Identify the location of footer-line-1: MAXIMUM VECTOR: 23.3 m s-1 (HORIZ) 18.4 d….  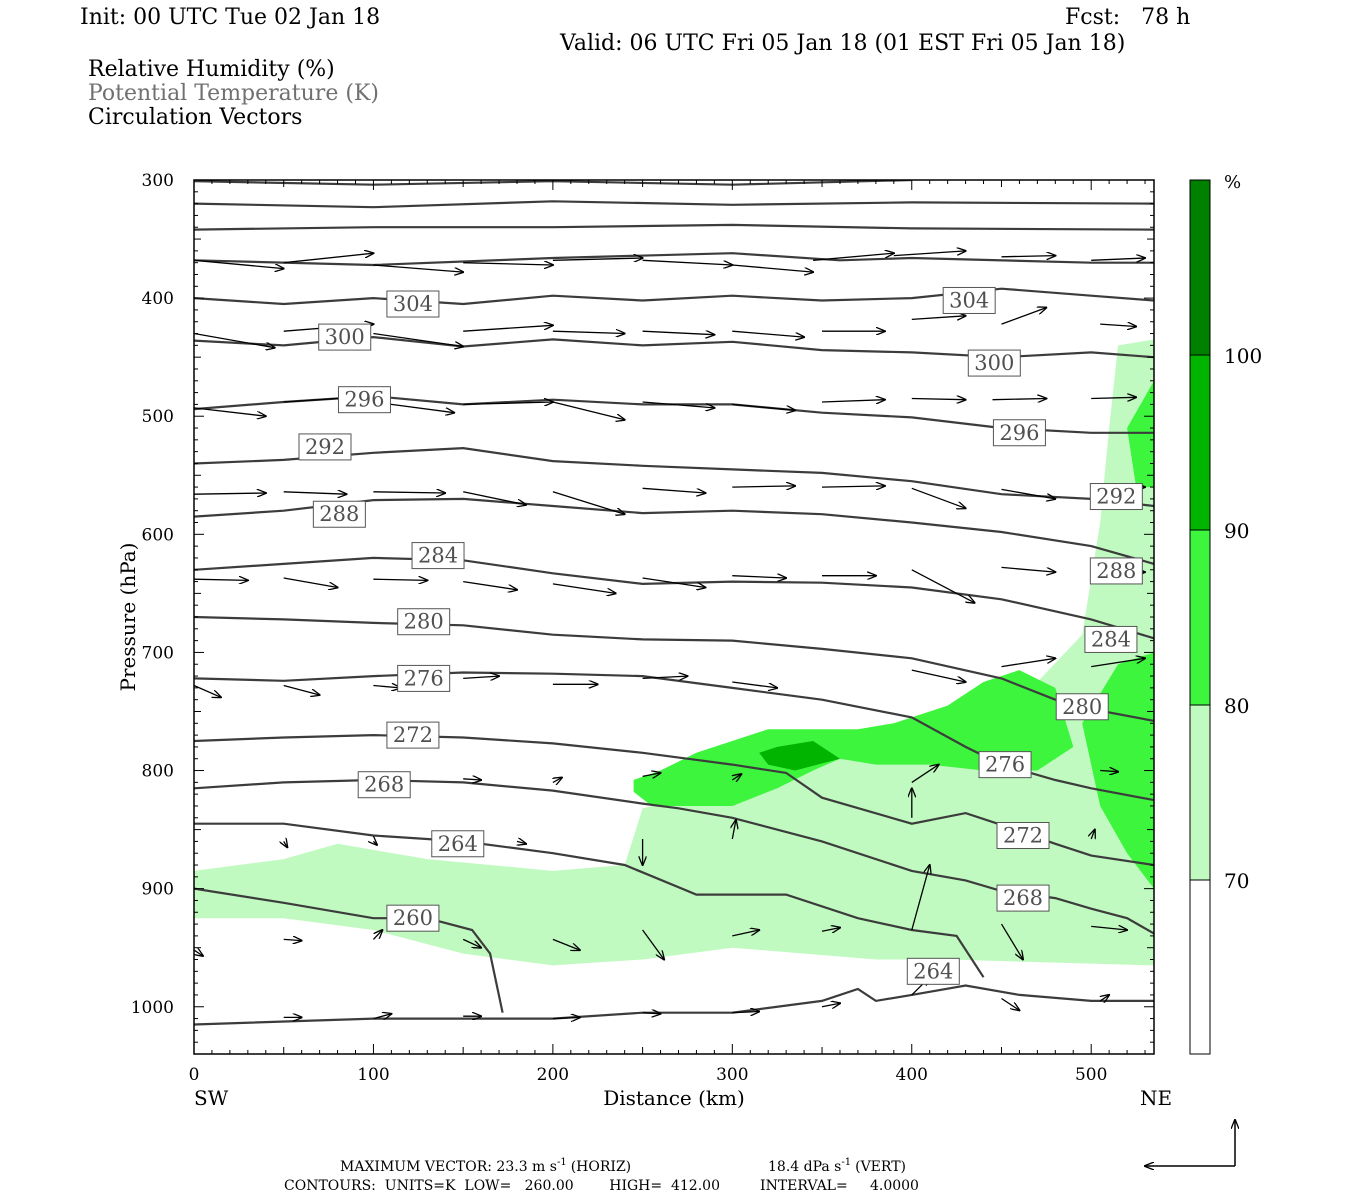
(623, 1166).